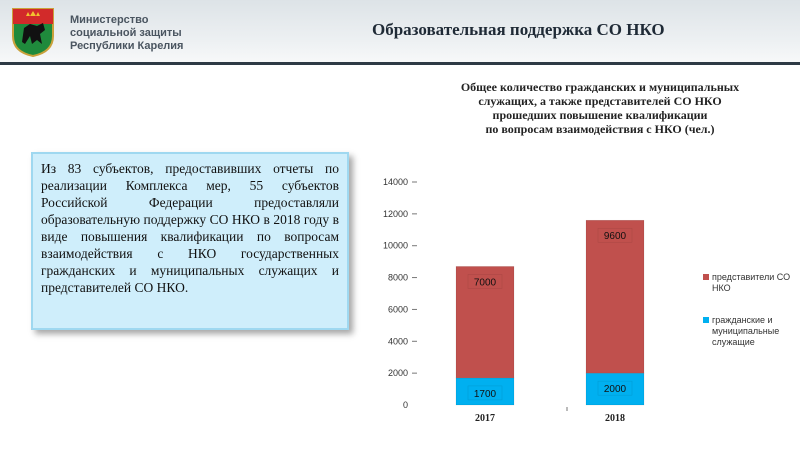  I want to click on legend-label: представители СО, so click(751, 277).